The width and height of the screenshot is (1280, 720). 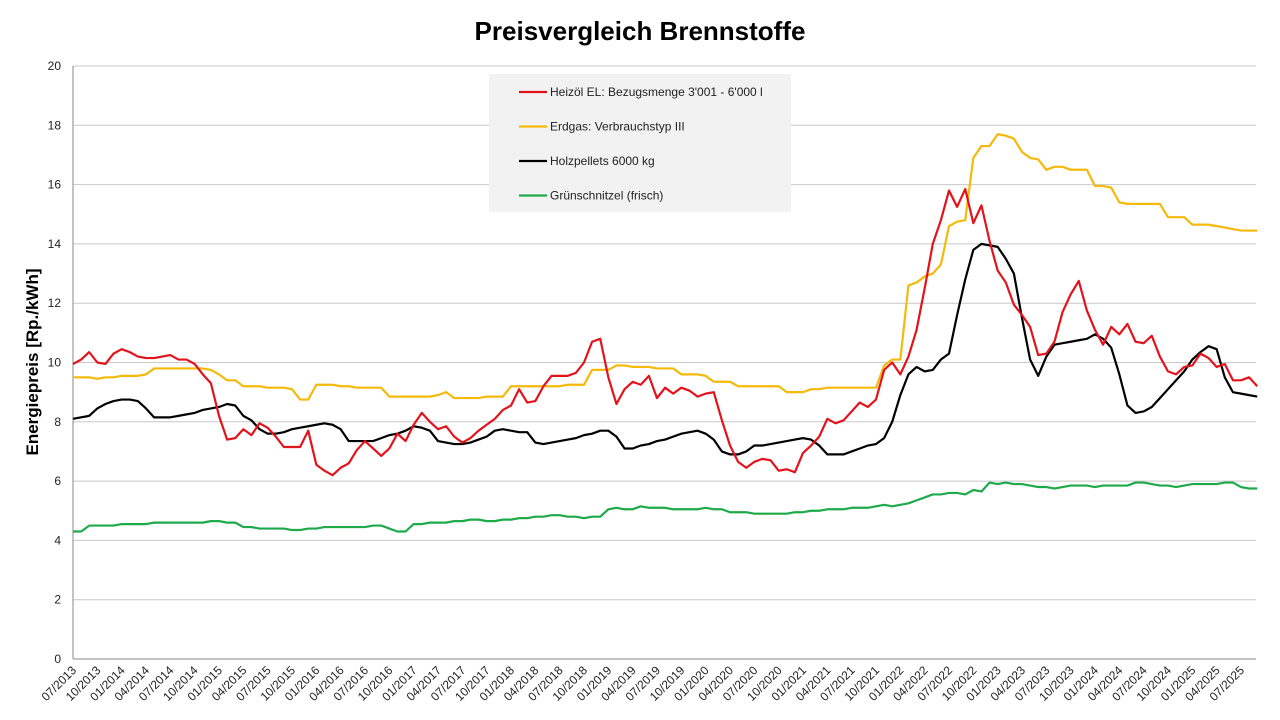 What do you see at coordinates (57, 422) in the screenshot?
I see `y-tick-label: 8` at bounding box center [57, 422].